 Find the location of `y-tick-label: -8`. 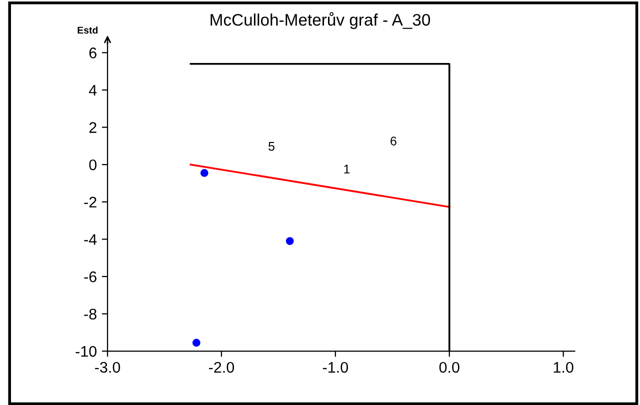

y-tick-label: -8 is located at coordinates (90, 314).